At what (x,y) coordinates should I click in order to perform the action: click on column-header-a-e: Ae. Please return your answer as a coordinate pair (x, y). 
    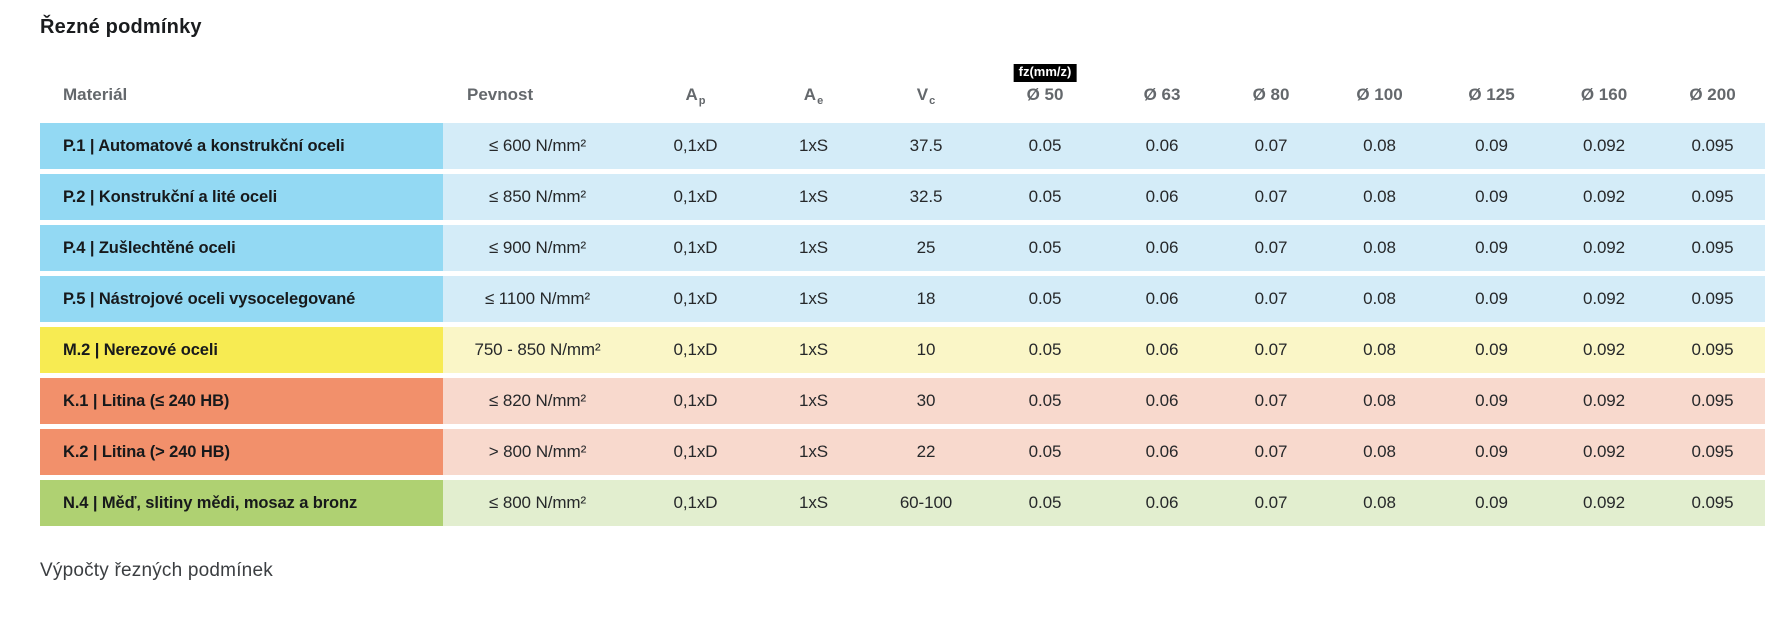
    Looking at the image, I should click on (813, 96).